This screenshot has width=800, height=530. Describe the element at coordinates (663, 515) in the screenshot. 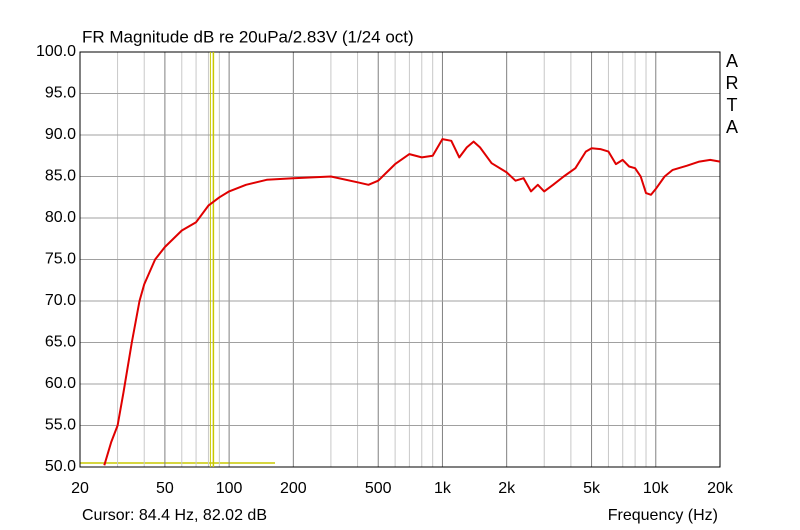

I see `x-axis-label: Frequency (Hz)` at that location.